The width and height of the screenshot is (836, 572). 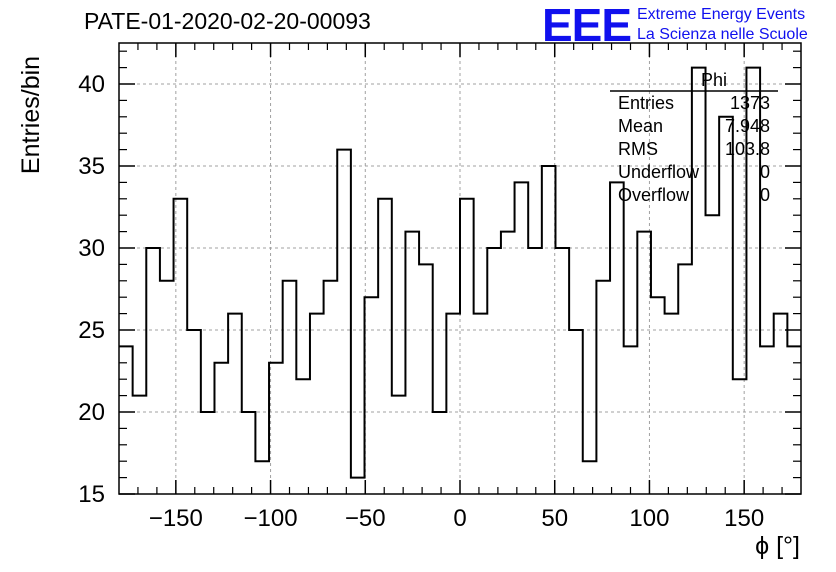 What do you see at coordinates (91, 494) in the screenshot?
I see `y-tick-label: 15` at bounding box center [91, 494].